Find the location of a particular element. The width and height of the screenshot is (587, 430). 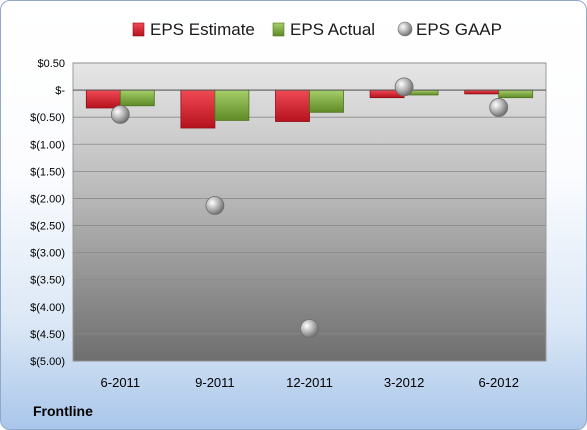

legend-eps-gaap: EPS GAAP is located at coordinates (449, 29).